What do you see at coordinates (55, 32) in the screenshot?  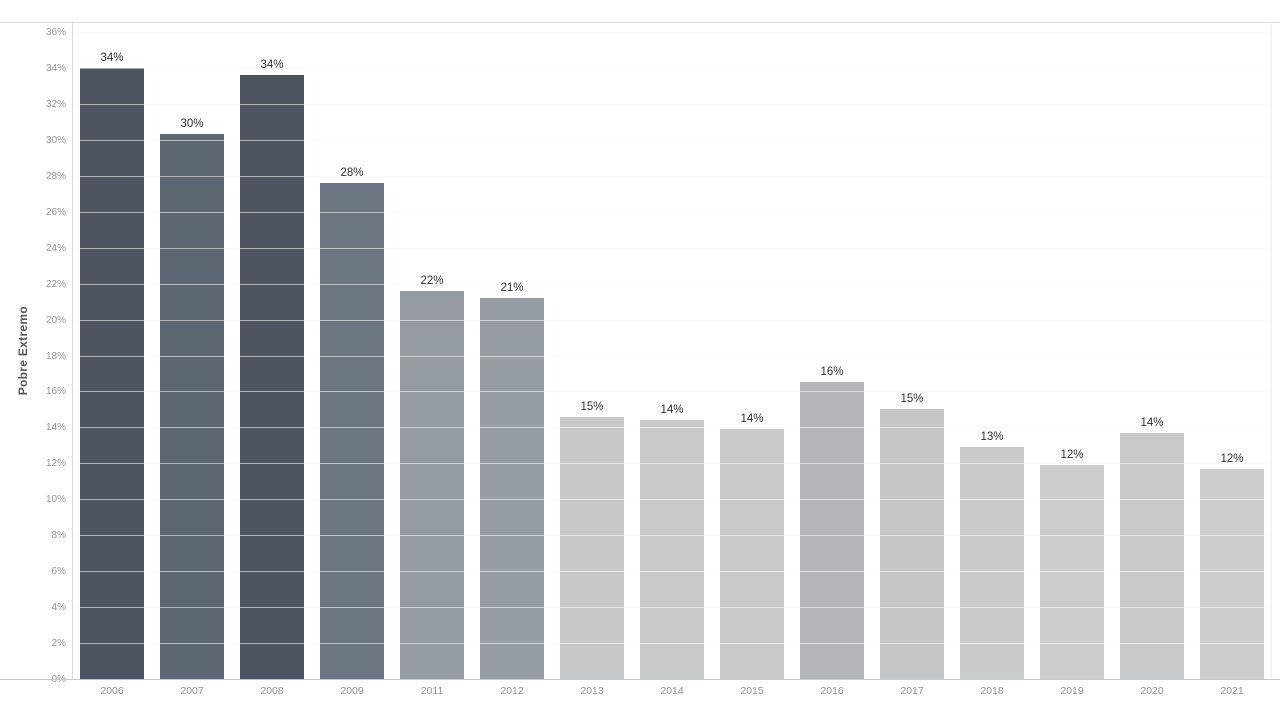 I see `y-tick-label: 36%` at bounding box center [55, 32].